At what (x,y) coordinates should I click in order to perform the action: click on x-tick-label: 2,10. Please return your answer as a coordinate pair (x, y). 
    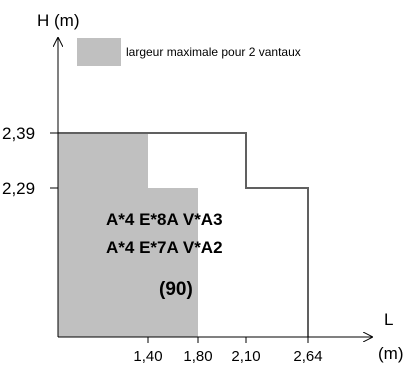
    Looking at the image, I should click on (245, 356).